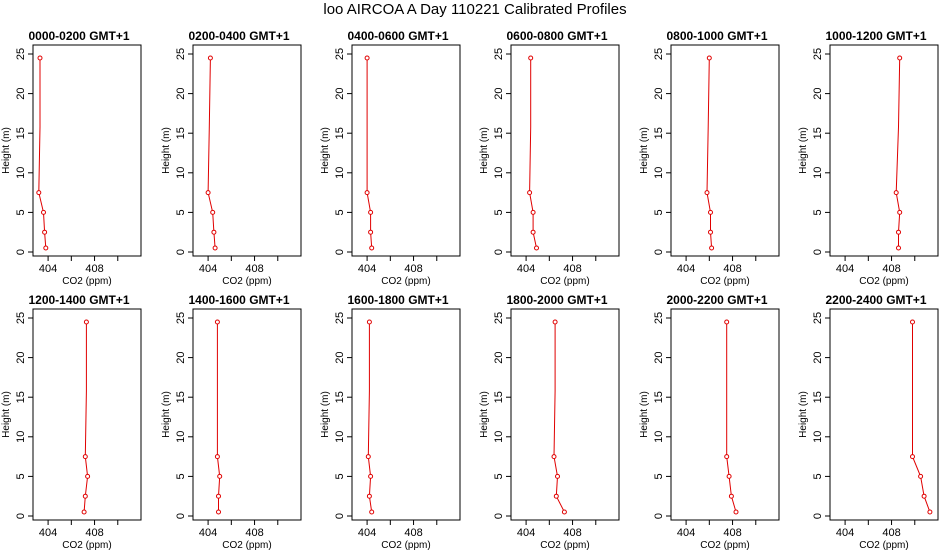 The image size is (950, 550). What do you see at coordinates (238, 300) in the screenshot?
I see `panel-title: 1400-1600 GMT+1` at bounding box center [238, 300].